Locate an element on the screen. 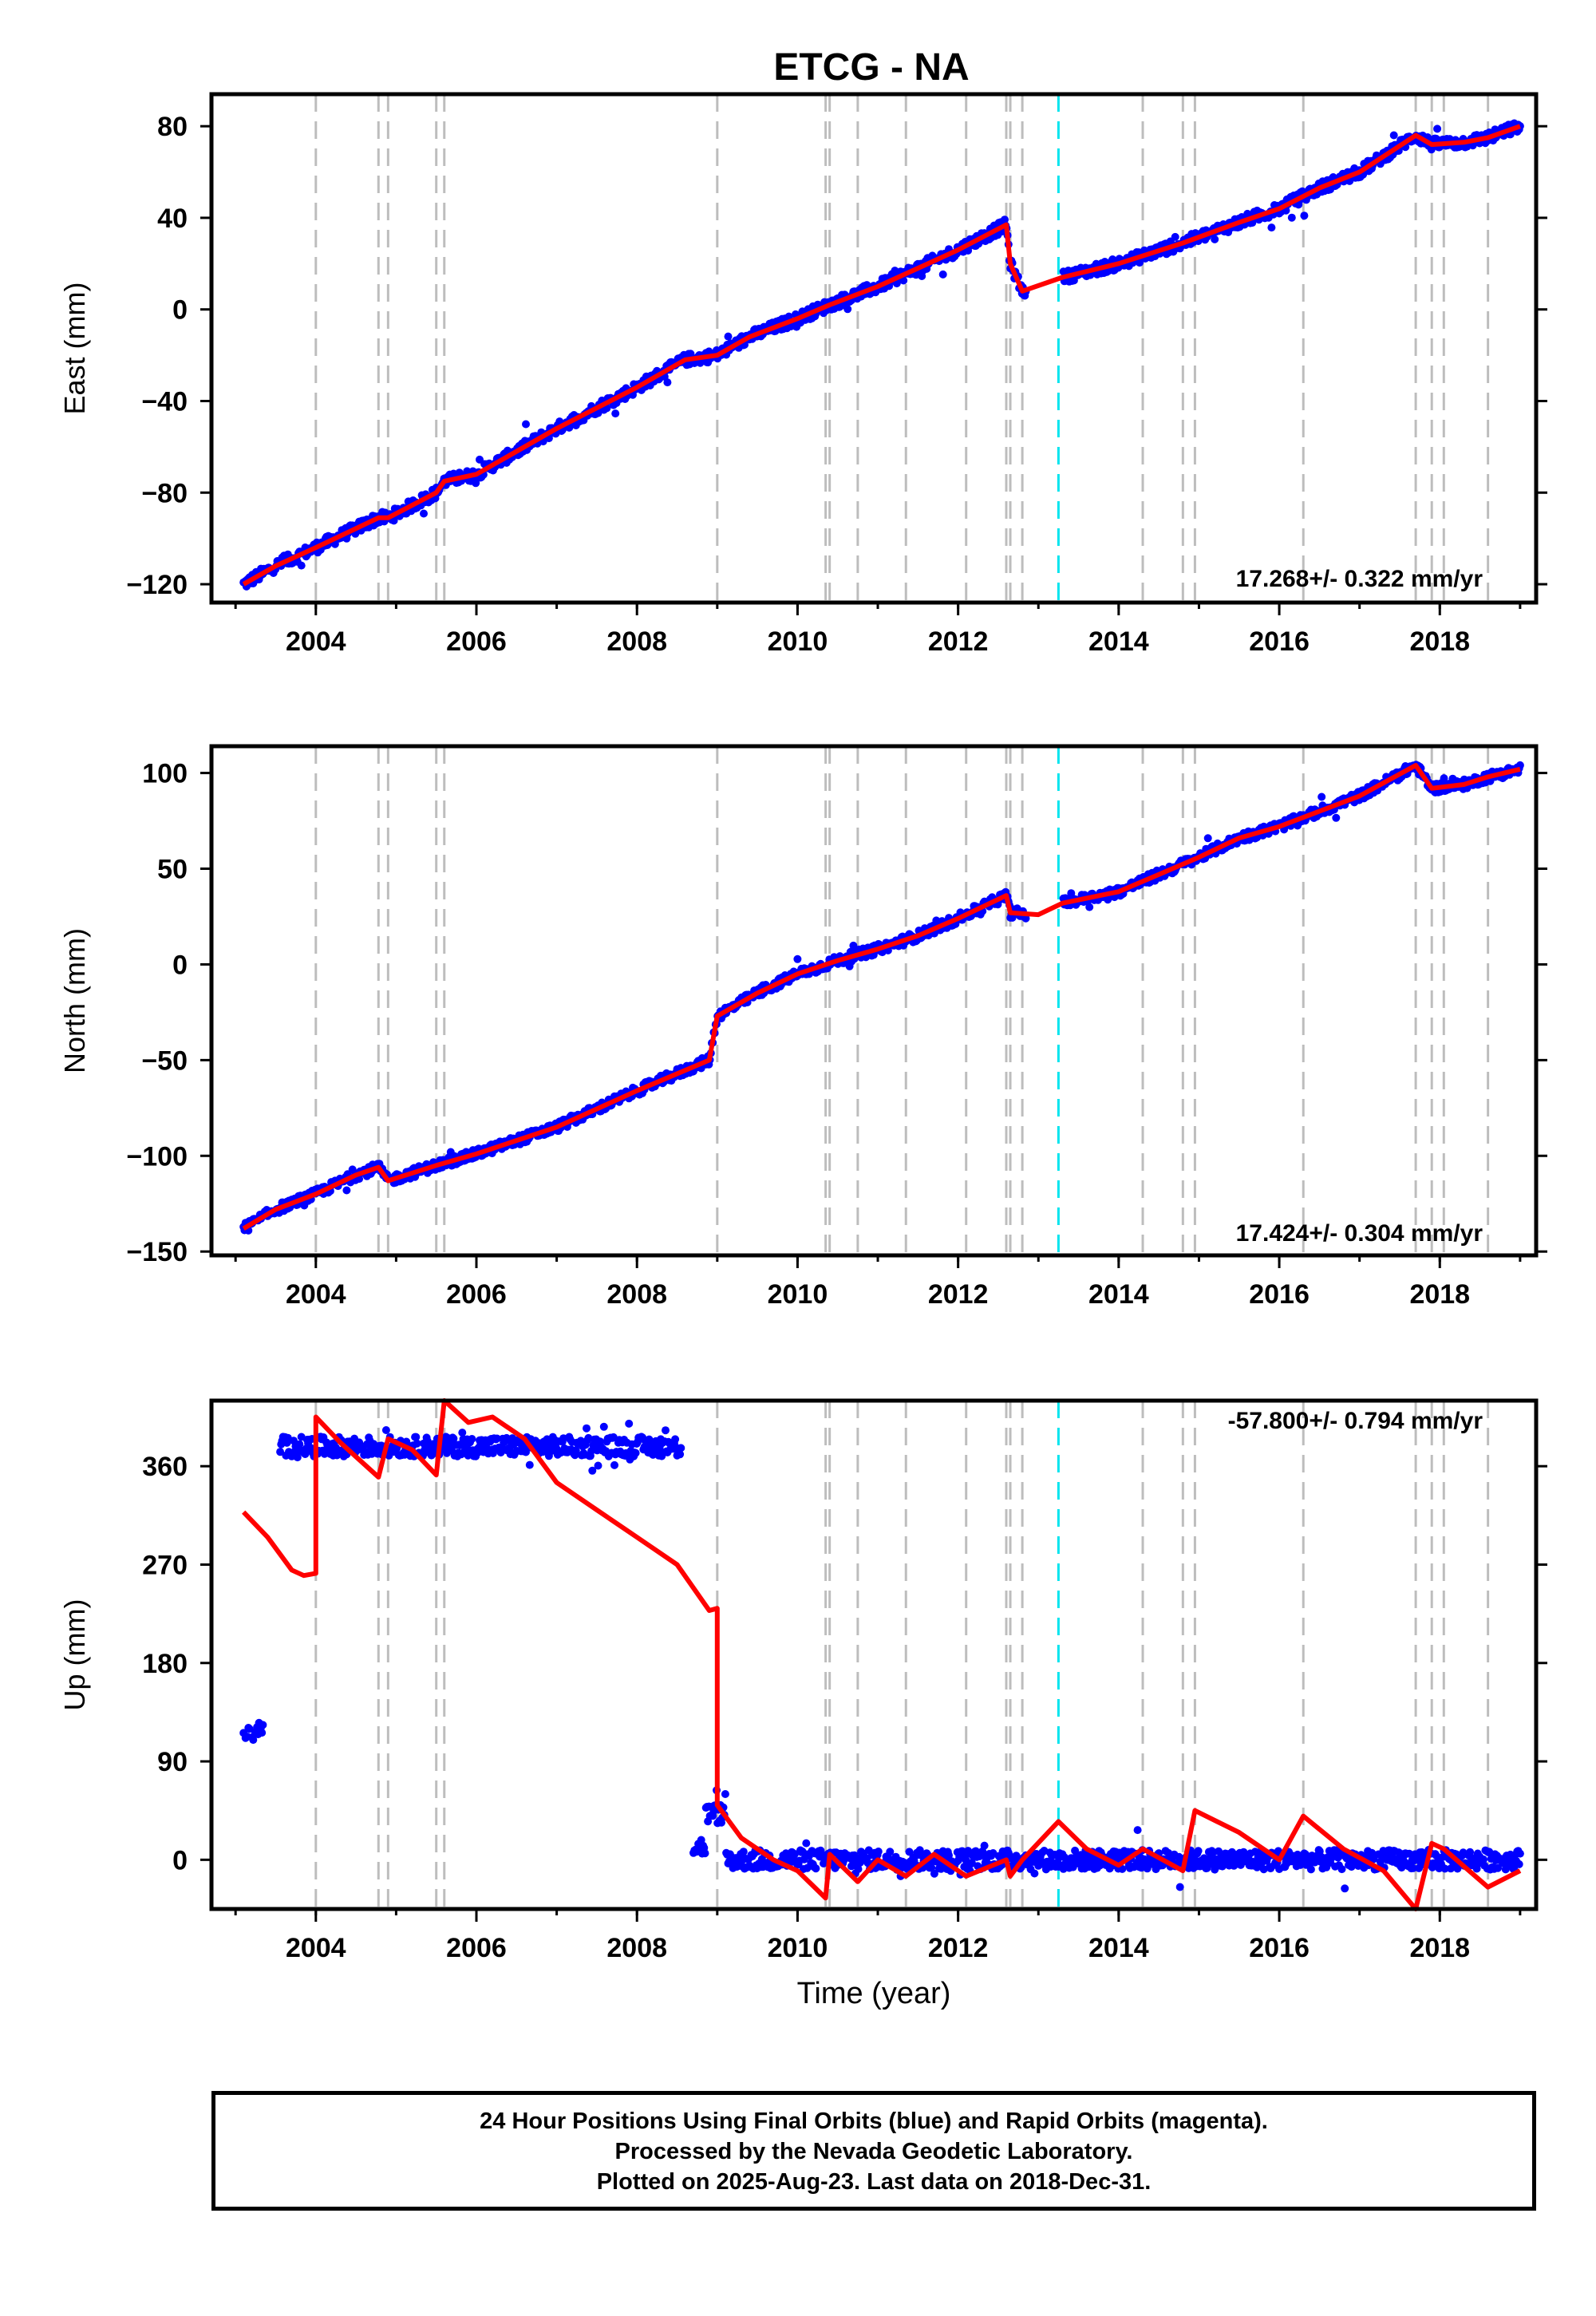  y-tick-label: 50 is located at coordinates (172, 870).